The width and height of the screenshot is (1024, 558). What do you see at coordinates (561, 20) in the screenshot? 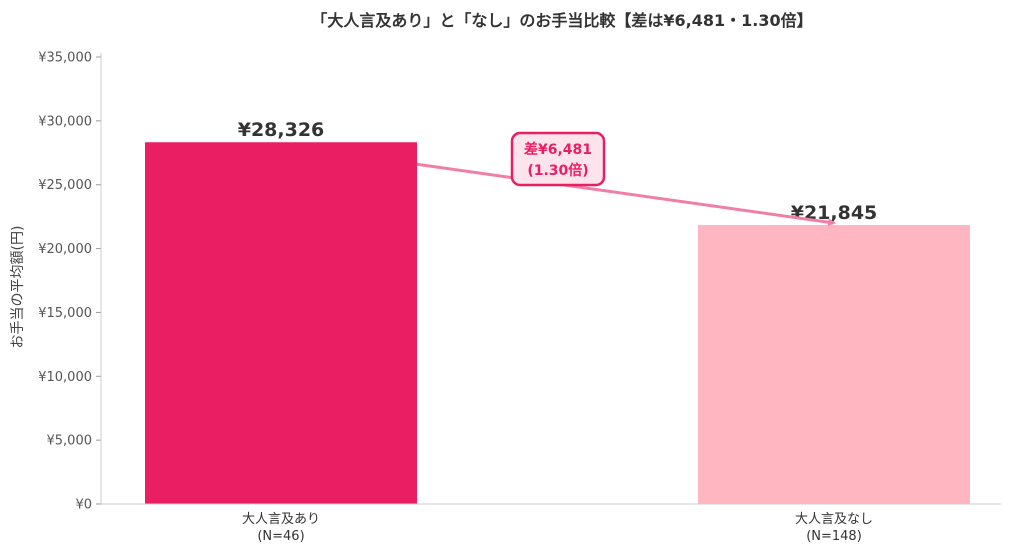
I see `chart-title: 「大人言及あり」と「なし」のお手当比較【差は¥6,481・1.30倍】` at bounding box center [561, 20].